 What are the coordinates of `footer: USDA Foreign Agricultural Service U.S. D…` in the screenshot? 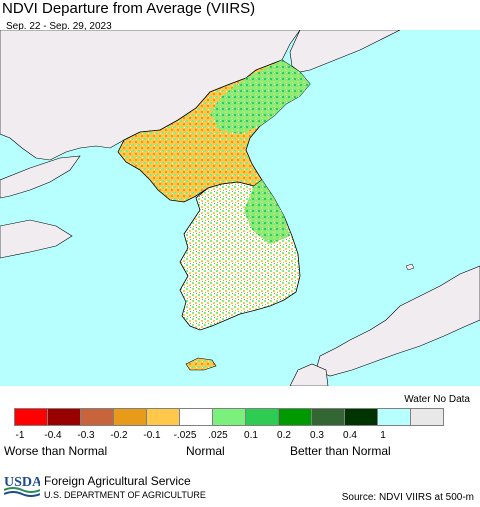 It's located at (240, 485).